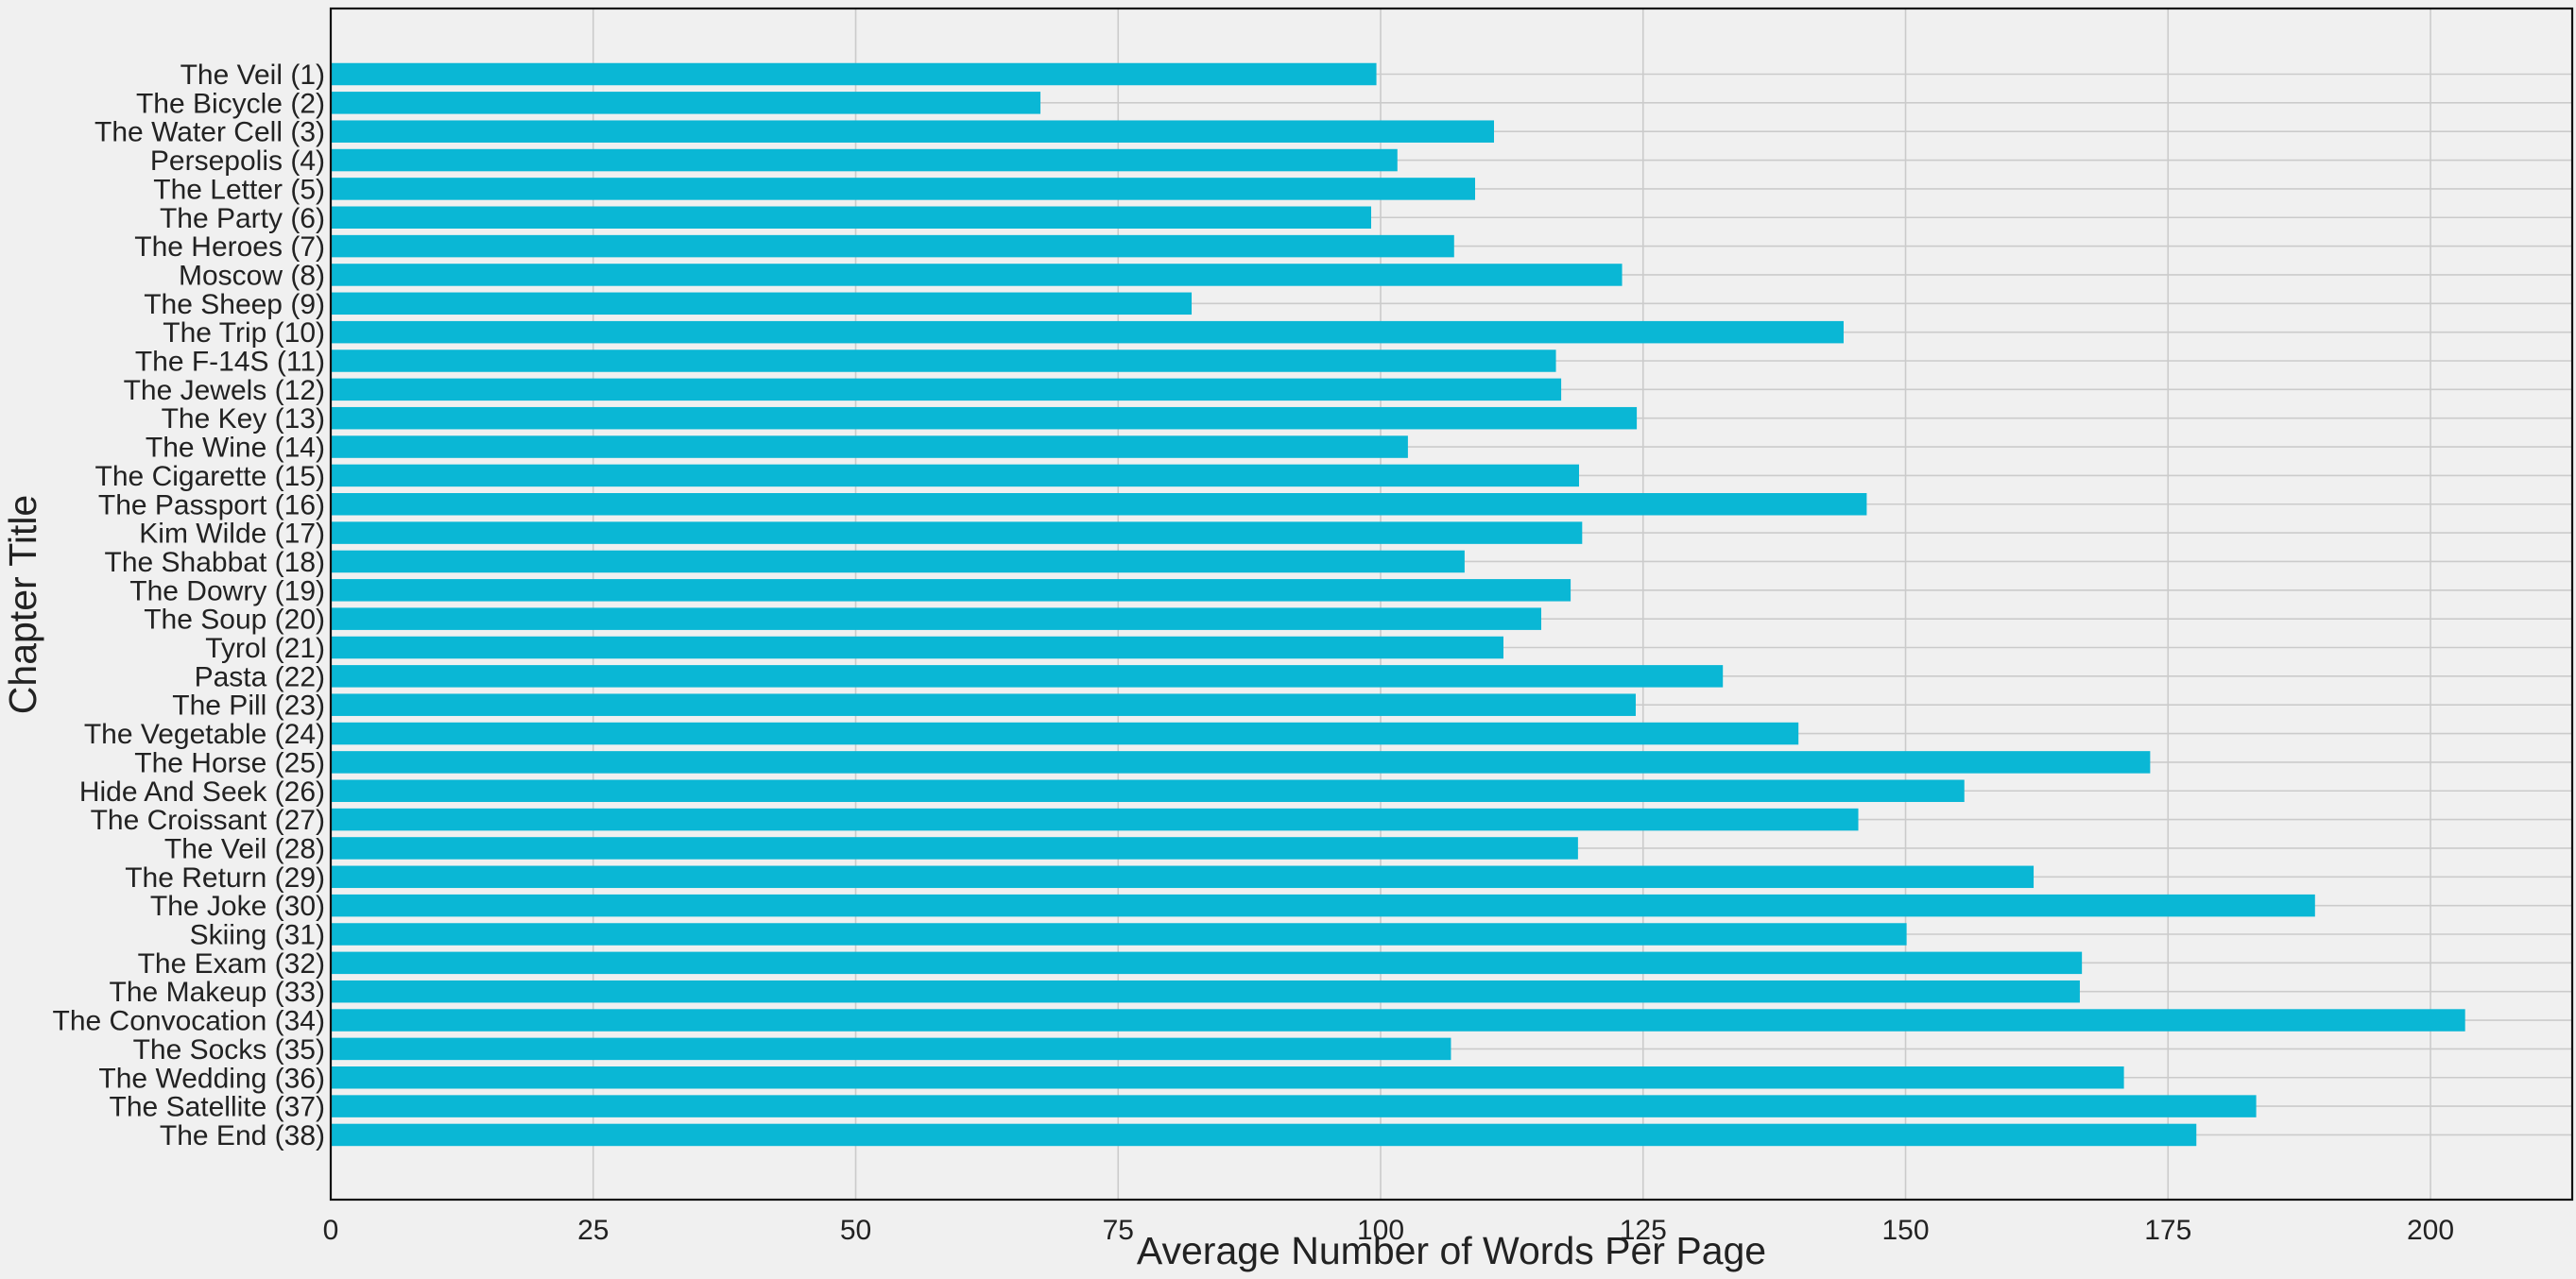 This screenshot has width=2576, height=1279. Describe the element at coordinates (257, 935) in the screenshot. I see `y-tick-label: Skiing (31)` at that location.